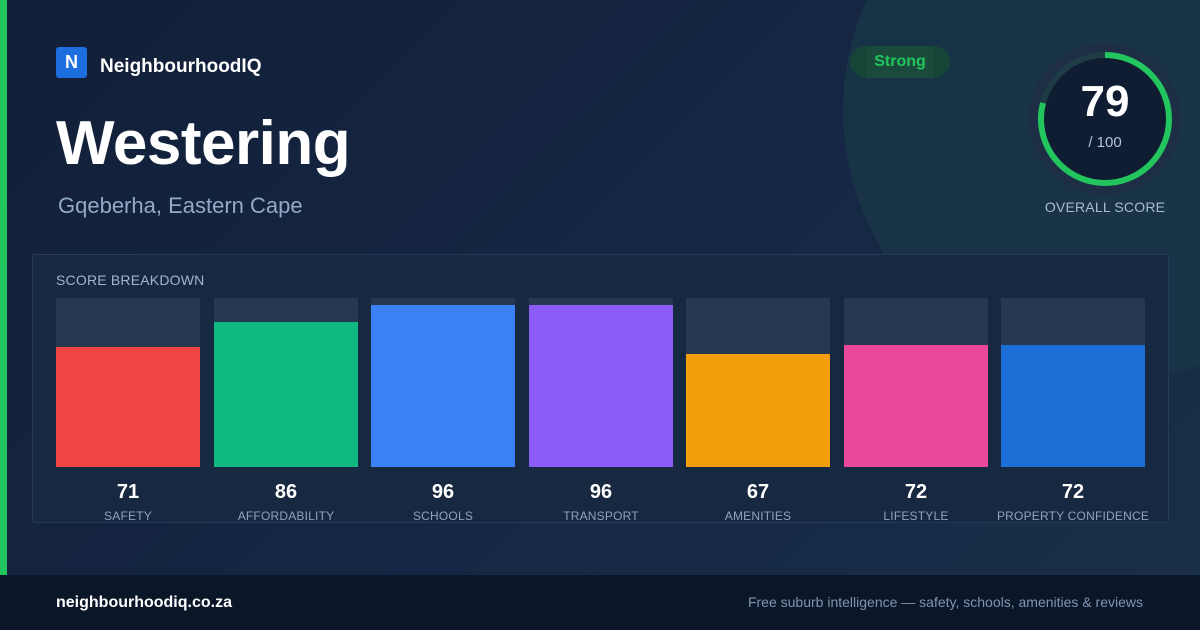  What do you see at coordinates (1073, 516) in the screenshot?
I see `category-label: PROPERTY CONFIDENCE` at bounding box center [1073, 516].